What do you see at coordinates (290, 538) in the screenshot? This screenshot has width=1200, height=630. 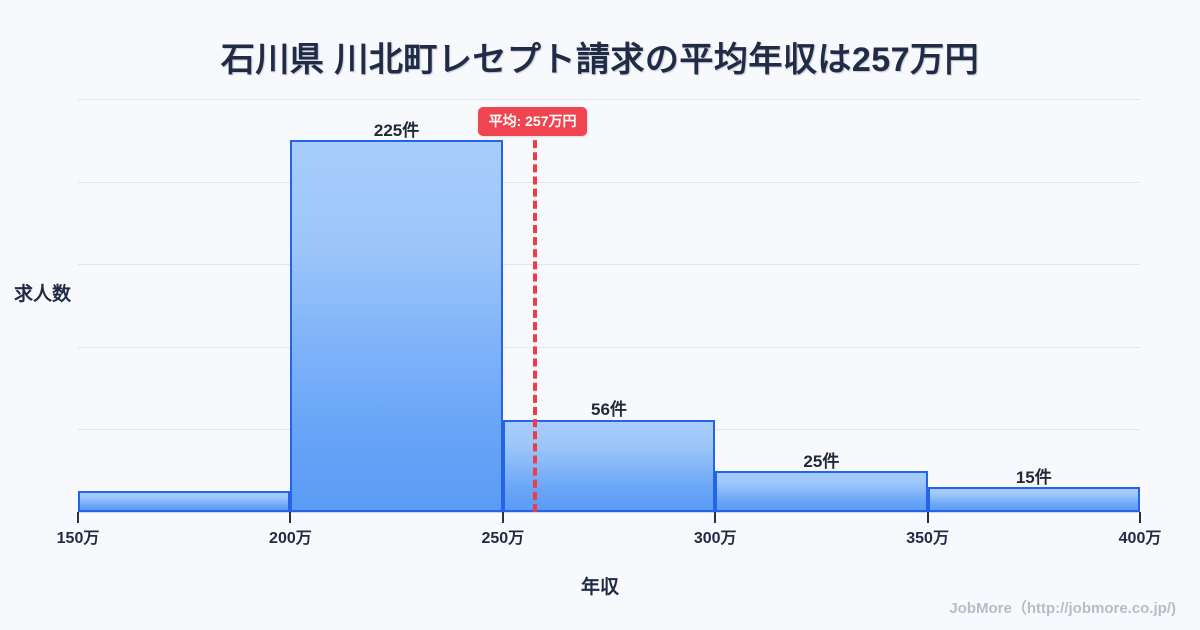 I see `x-axis-tick-label: 200万` at bounding box center [290, 538].